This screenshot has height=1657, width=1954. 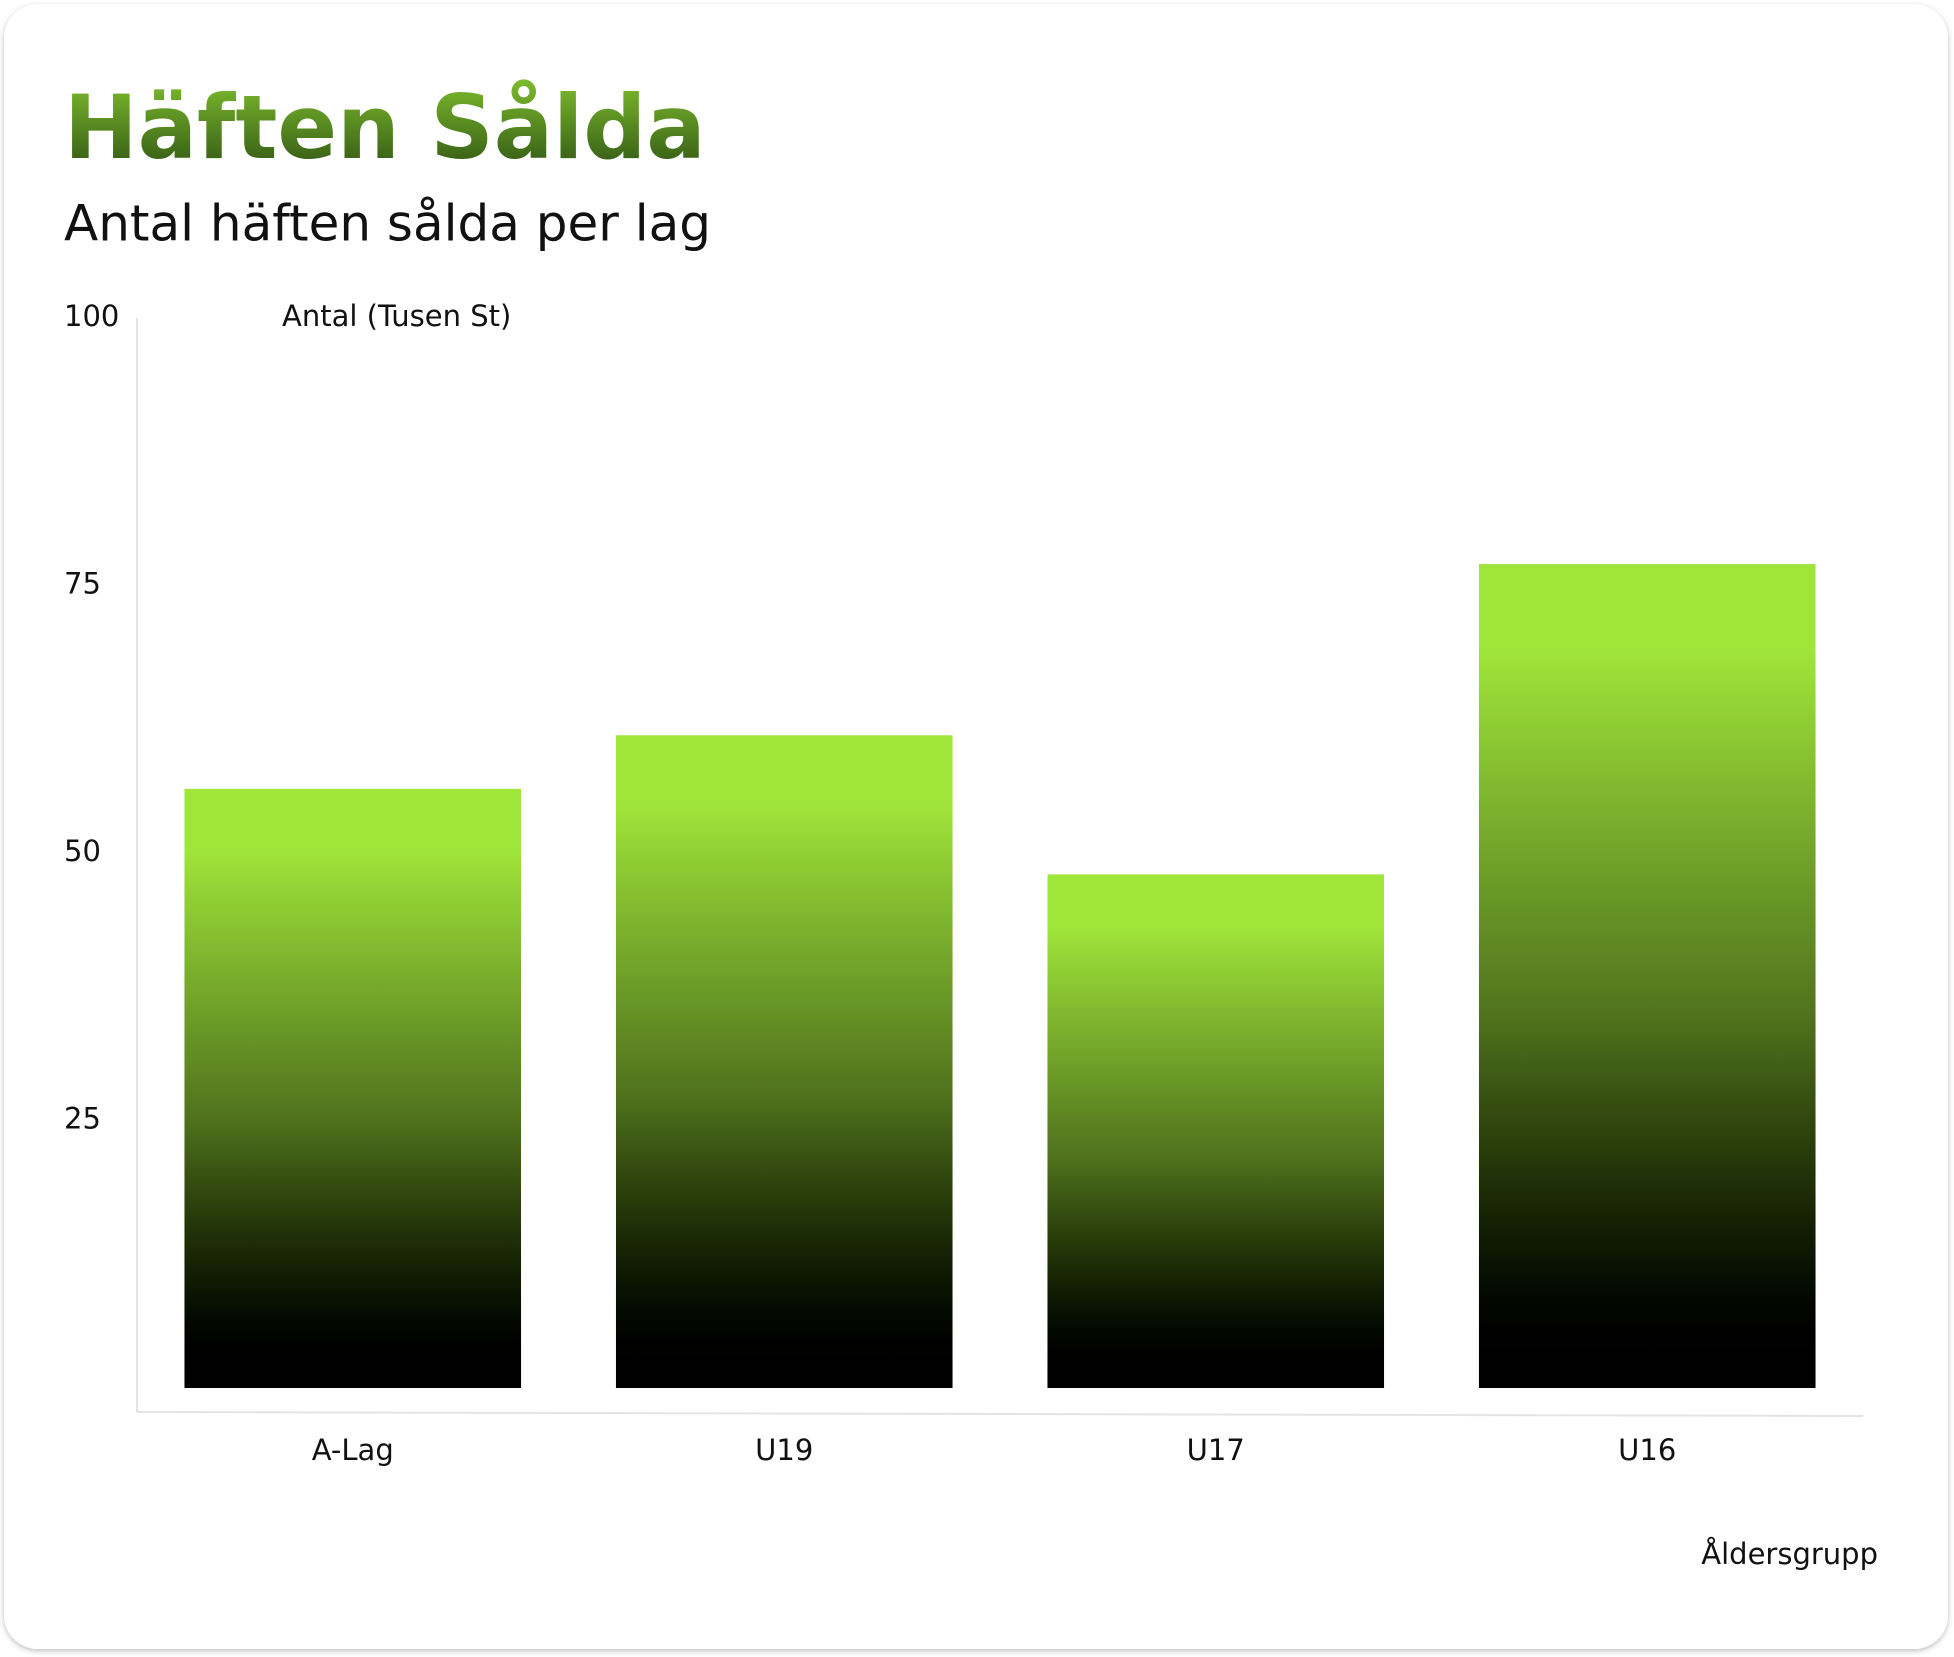 What do you see at coordinates (82, 584) in the screenshot?
I see `y-tick-label: 75` at bounding box center [82, 584].